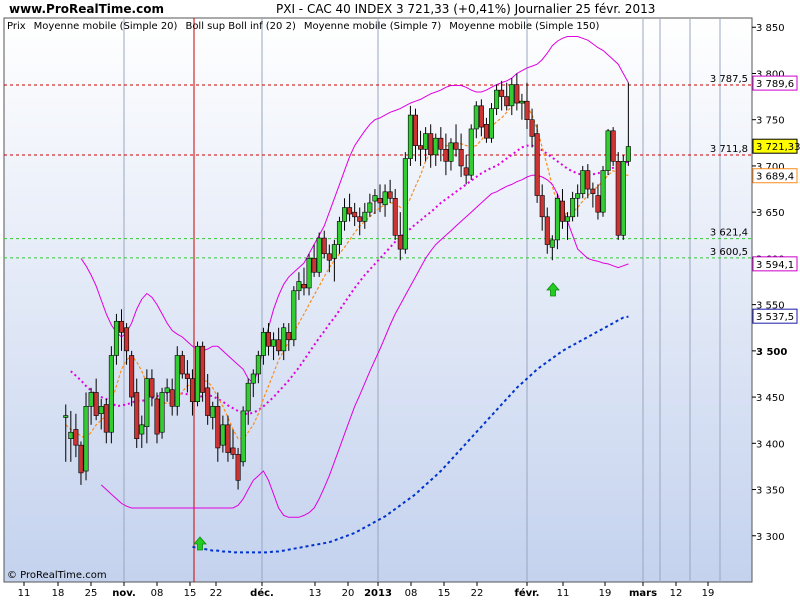 This screenshot has width=800, height=600. Describe the element at coordinates (770, 74) in the screenshot. I see `y-tick-label: 3 800` at that location.